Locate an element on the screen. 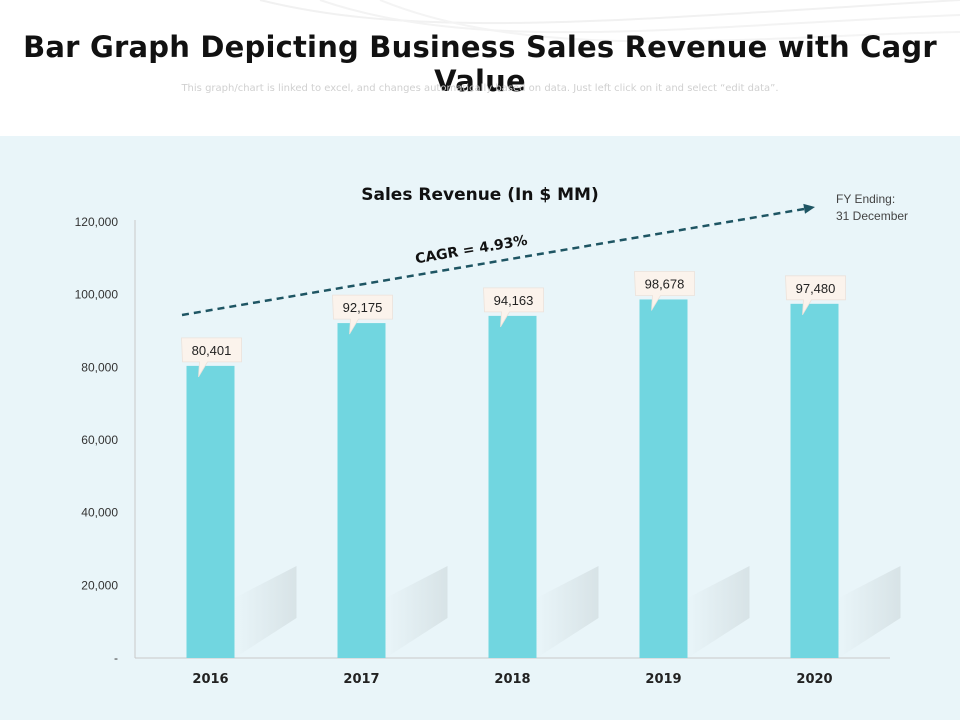 This screenshot has width=960, height=720. y-tick-label: 80,000 is located at coordinates (99, 367).